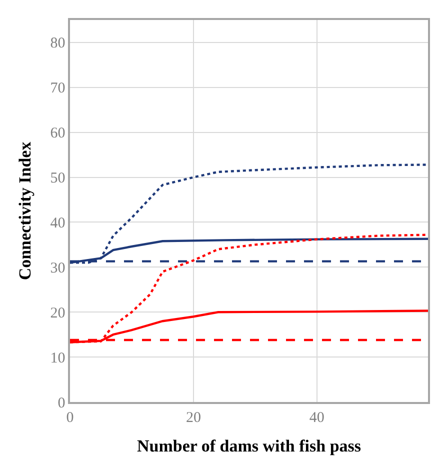  I want to click on y-tick-label: 80, so click(58, 44).